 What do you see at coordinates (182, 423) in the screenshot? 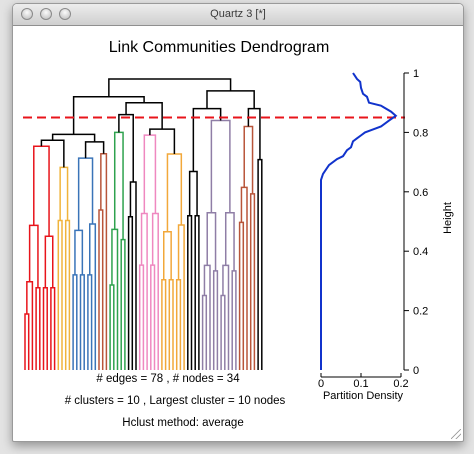
I see `stats-hclust-method: Hclust method: average` at bounding box center [182, 423].